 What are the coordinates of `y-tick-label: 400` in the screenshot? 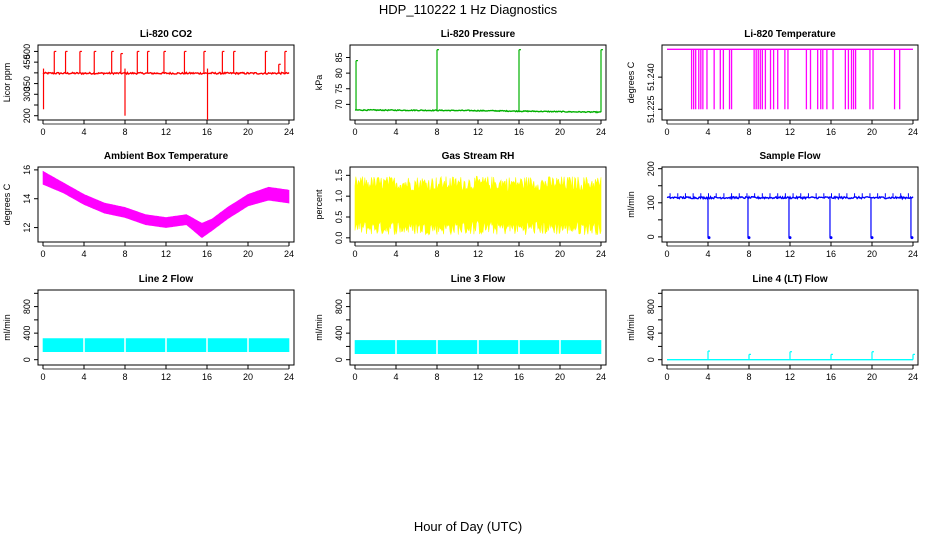 It's located at (27, 333).